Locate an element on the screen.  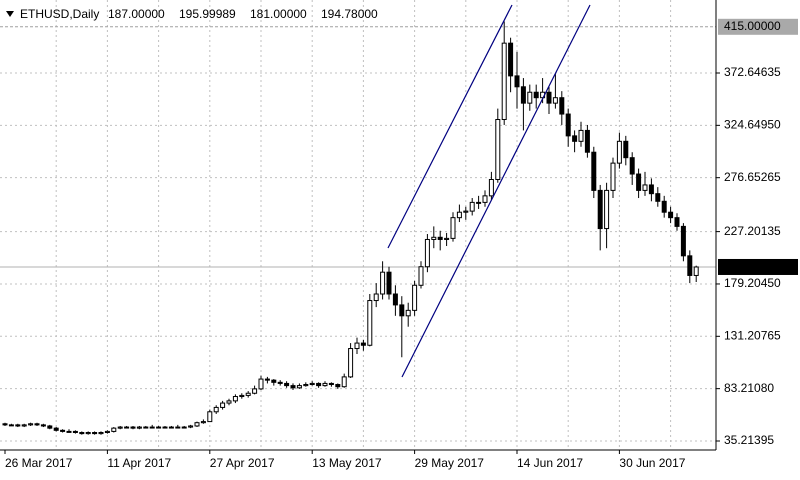
ohlc-close: 194.78000 is located at coordinates (349, 14).